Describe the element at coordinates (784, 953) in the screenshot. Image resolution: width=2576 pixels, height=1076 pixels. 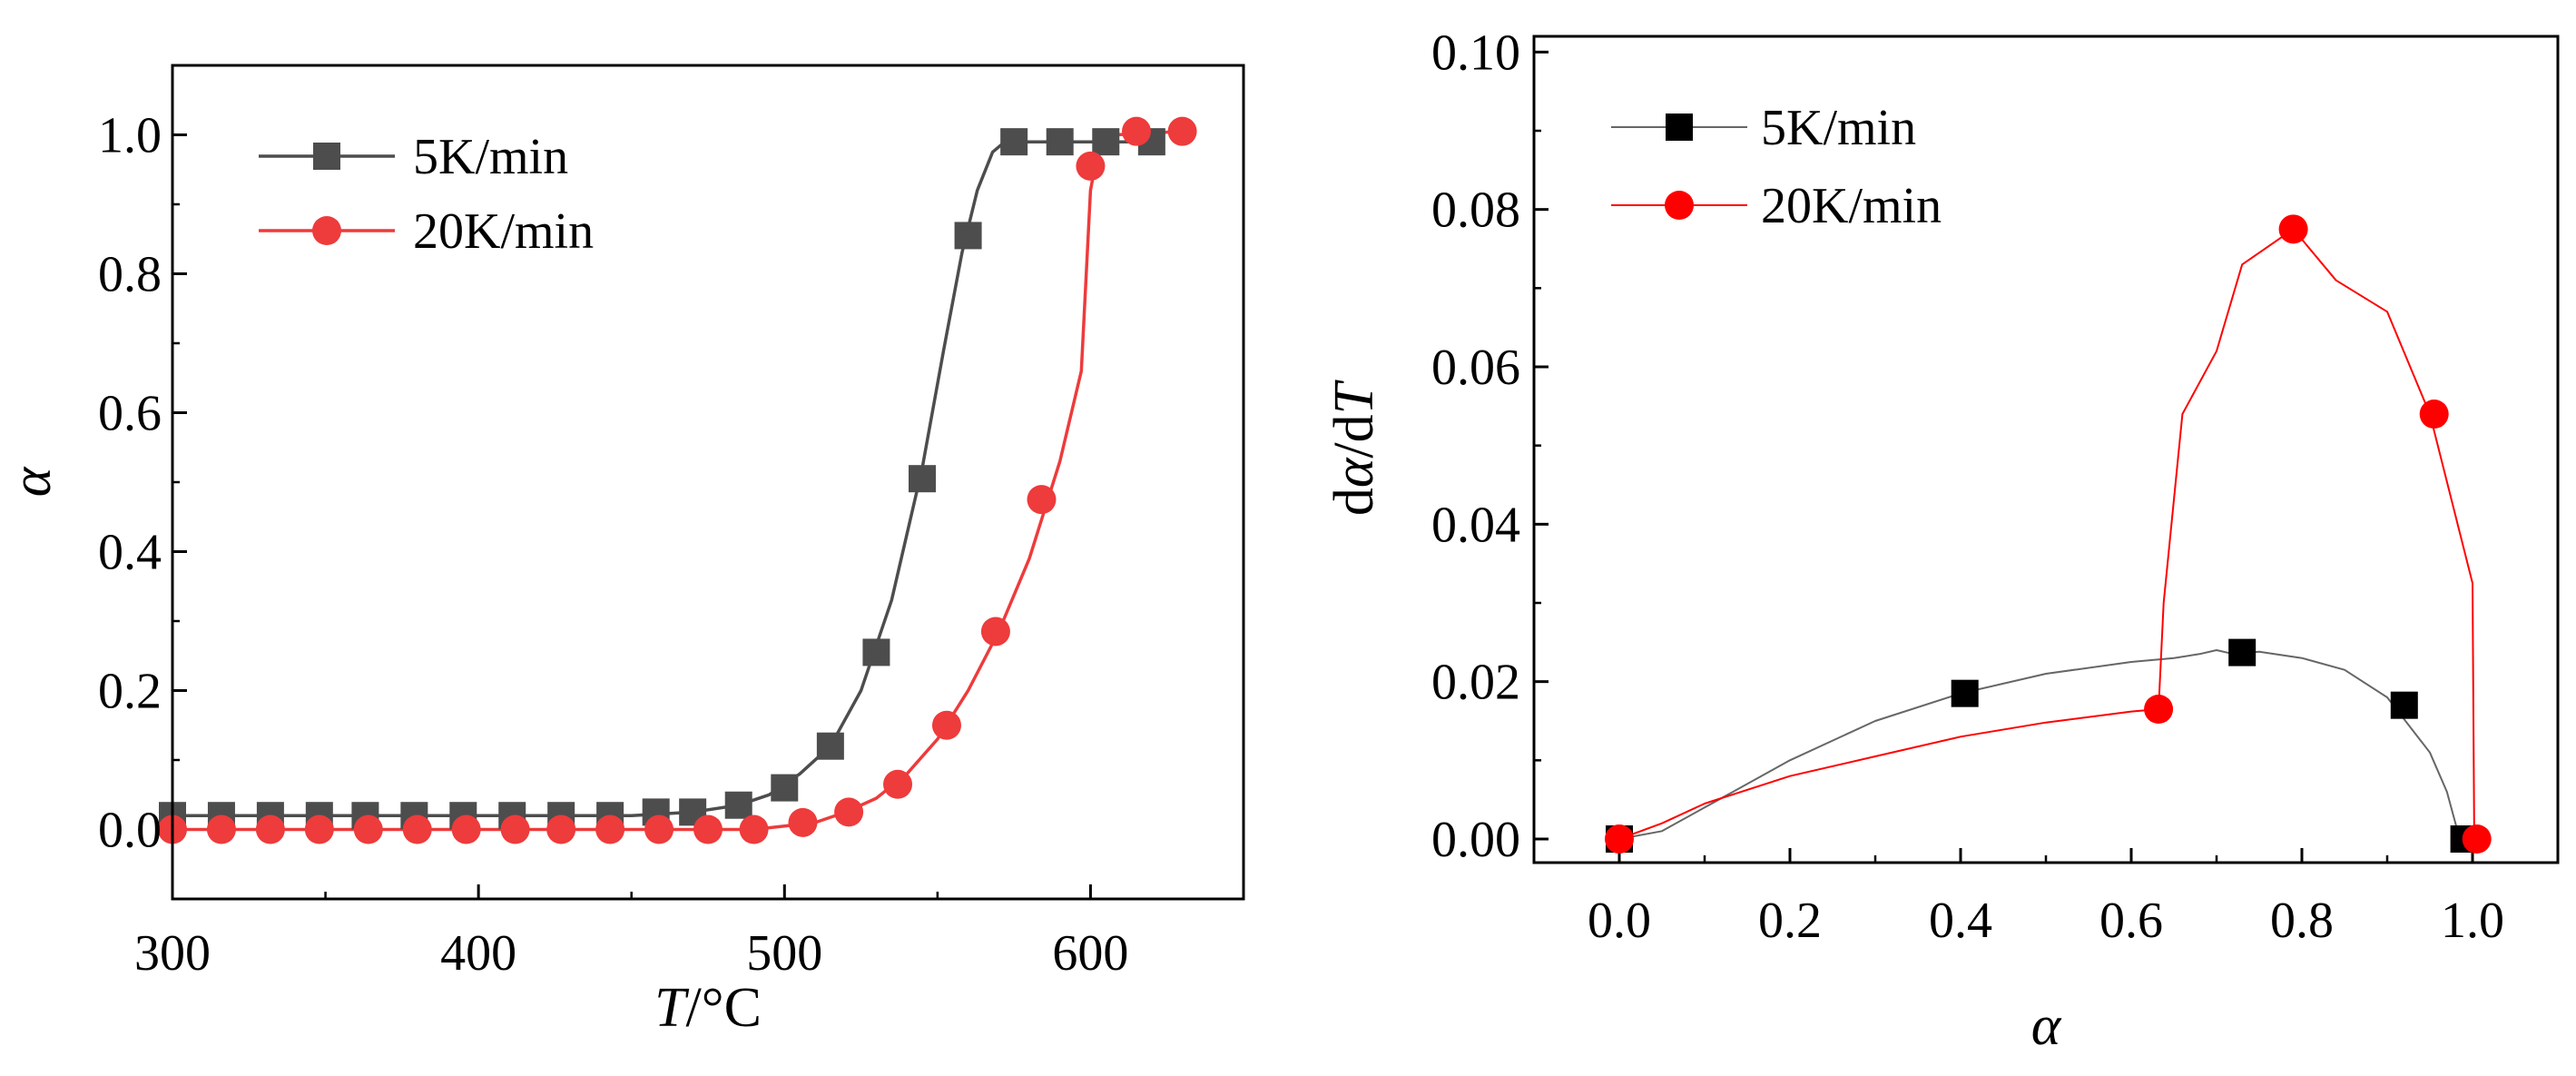
I see `x-tick-label-500: 500` at that location.